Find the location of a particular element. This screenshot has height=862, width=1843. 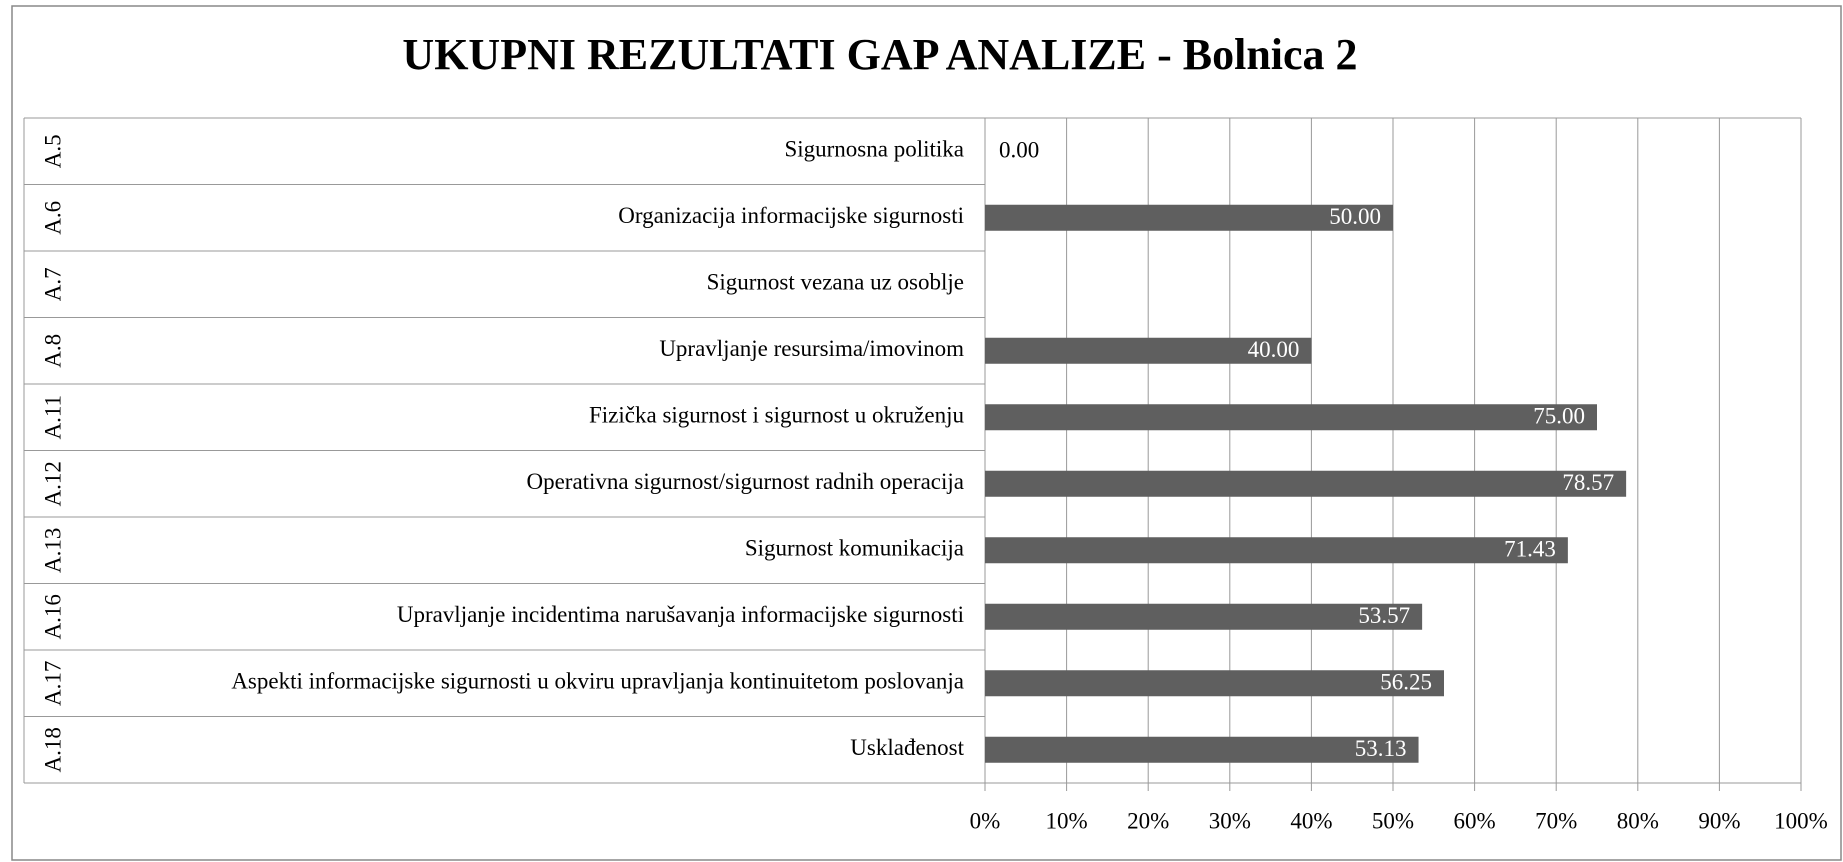

category-code: A.12 is located at coordinates (52, 483).